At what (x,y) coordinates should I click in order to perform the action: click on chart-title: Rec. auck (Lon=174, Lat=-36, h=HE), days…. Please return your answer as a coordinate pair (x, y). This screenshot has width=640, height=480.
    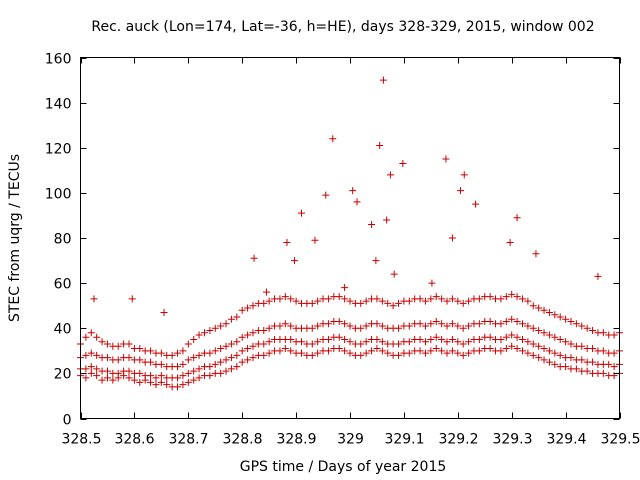
    Looking at the image, I should click on (342, 27).